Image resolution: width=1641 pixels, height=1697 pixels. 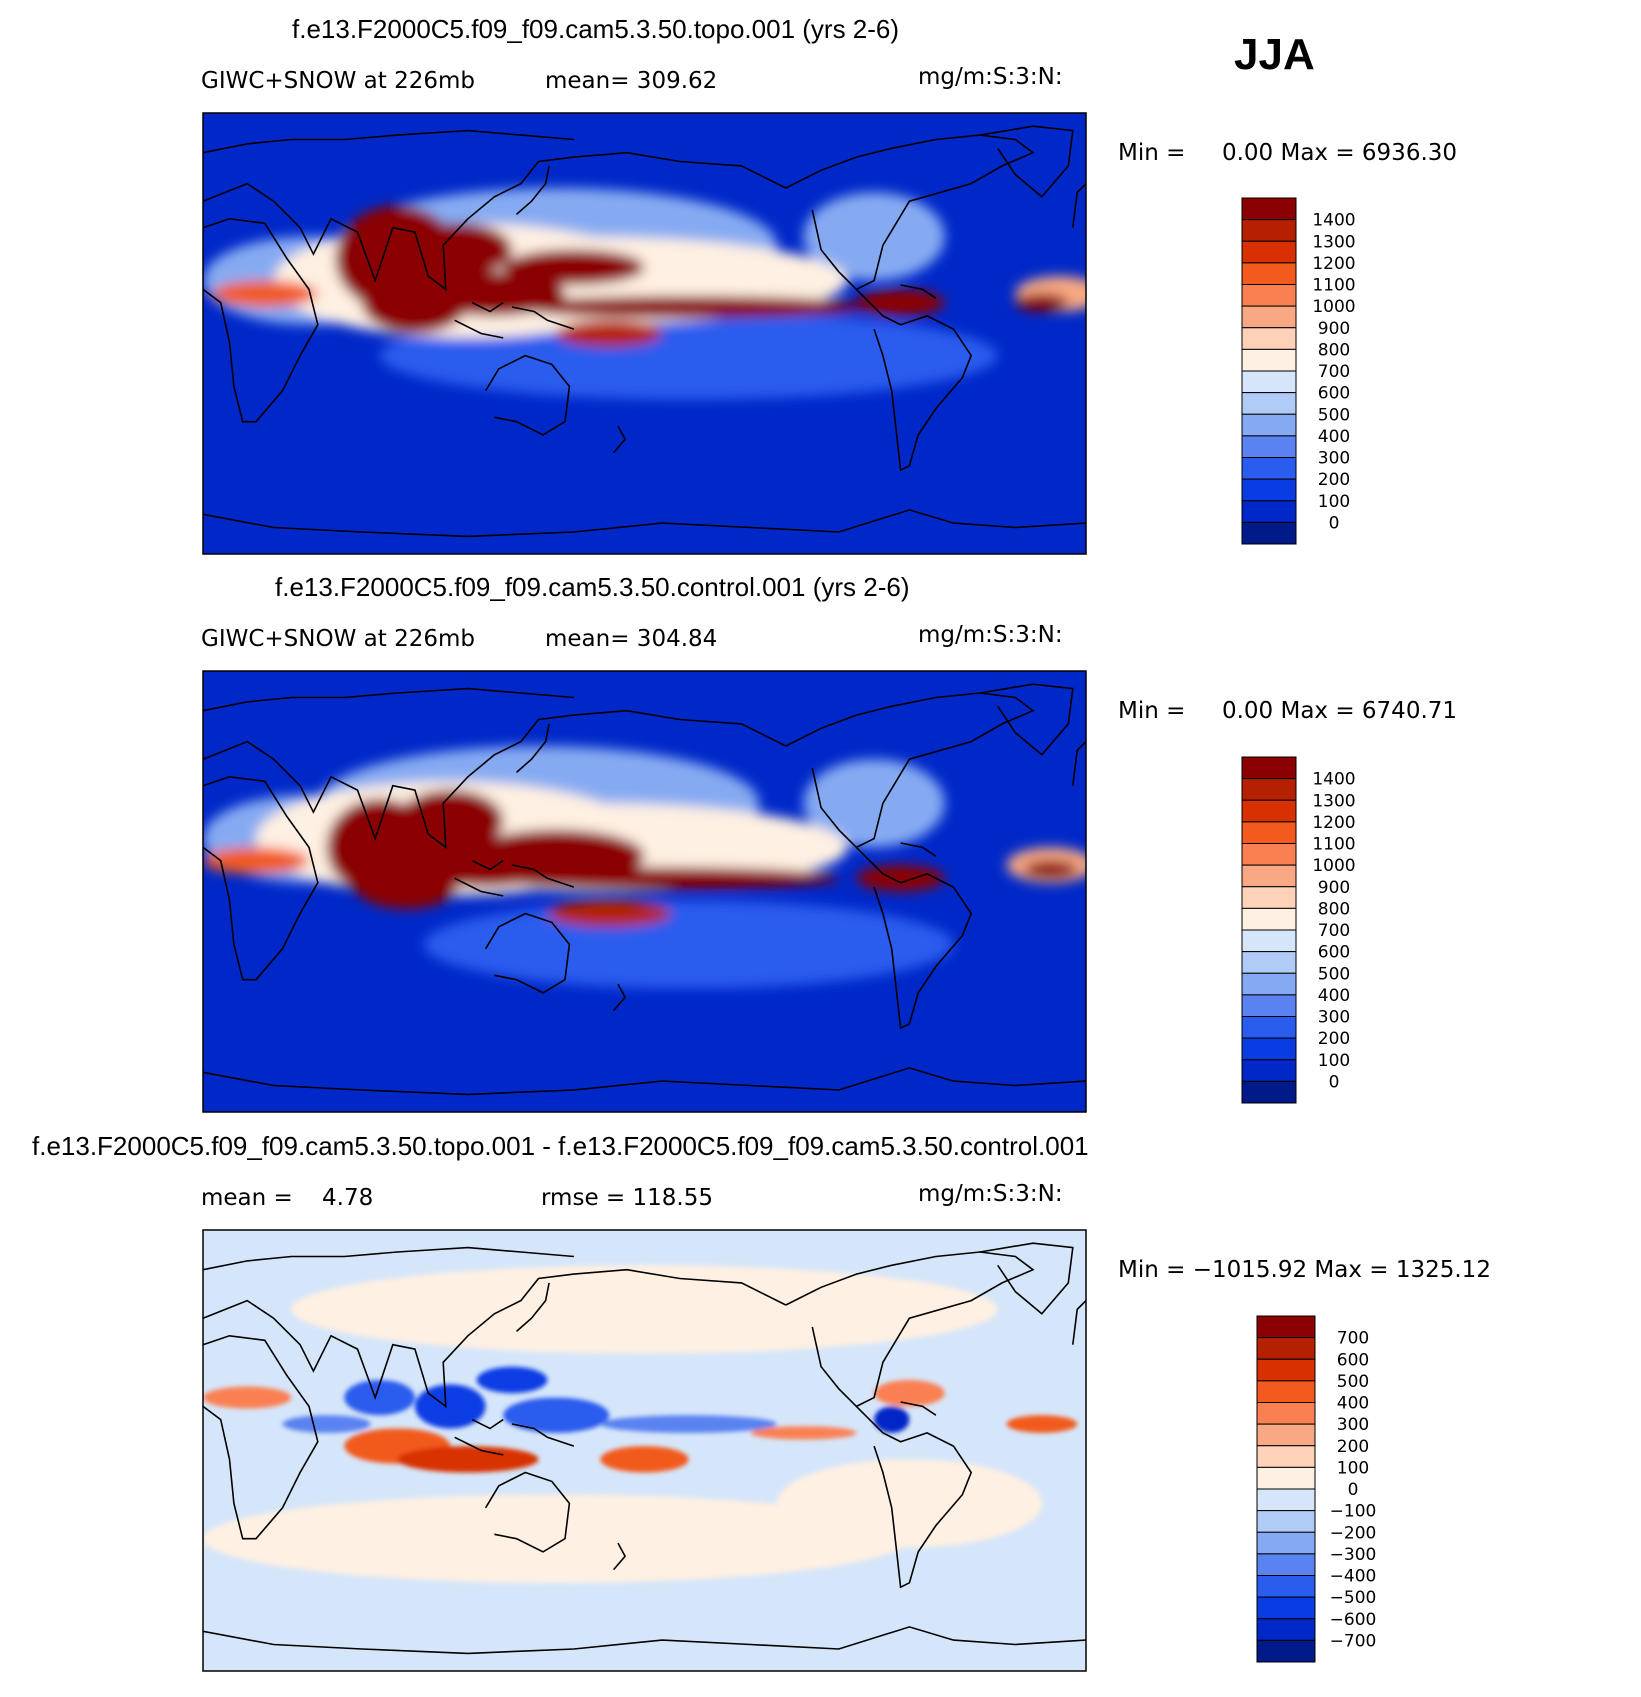 What do you see at coordinates (287, 1198) in the screenshot?
I see `panel-3-mean-label: mean = 4.78` at bounding box center [287, 1198].